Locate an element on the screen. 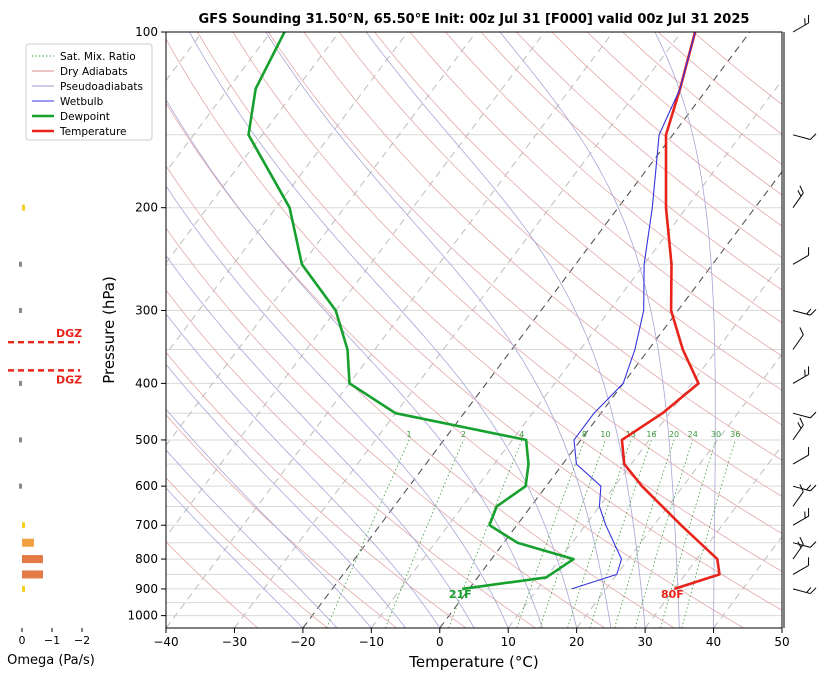 This screenshot has height=680, width=824. y-axis-label: Pressure (hPa) is located at coordinates (109, 330).